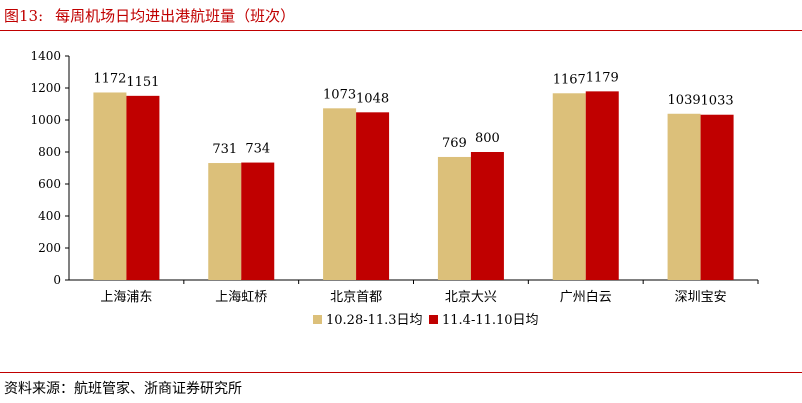  What do you see at coordinates (569, 79) in the screenshot?
I see `data-label: 1167` at bounding box center [569, 79].